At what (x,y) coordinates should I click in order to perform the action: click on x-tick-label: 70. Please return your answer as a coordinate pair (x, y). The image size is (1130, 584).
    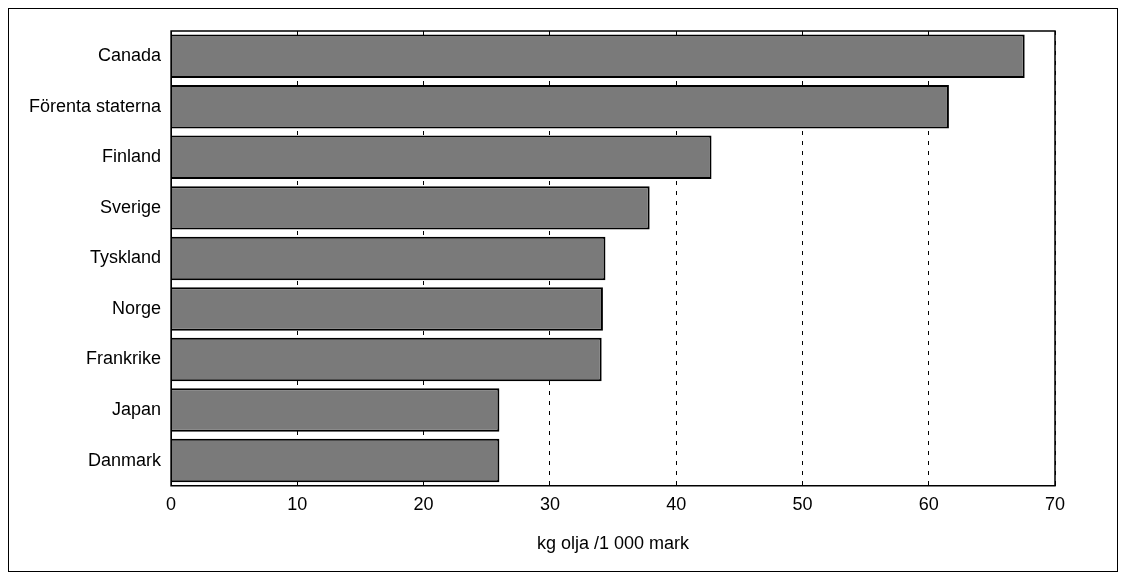
    Looking at the image, I should click on (1055, 503).